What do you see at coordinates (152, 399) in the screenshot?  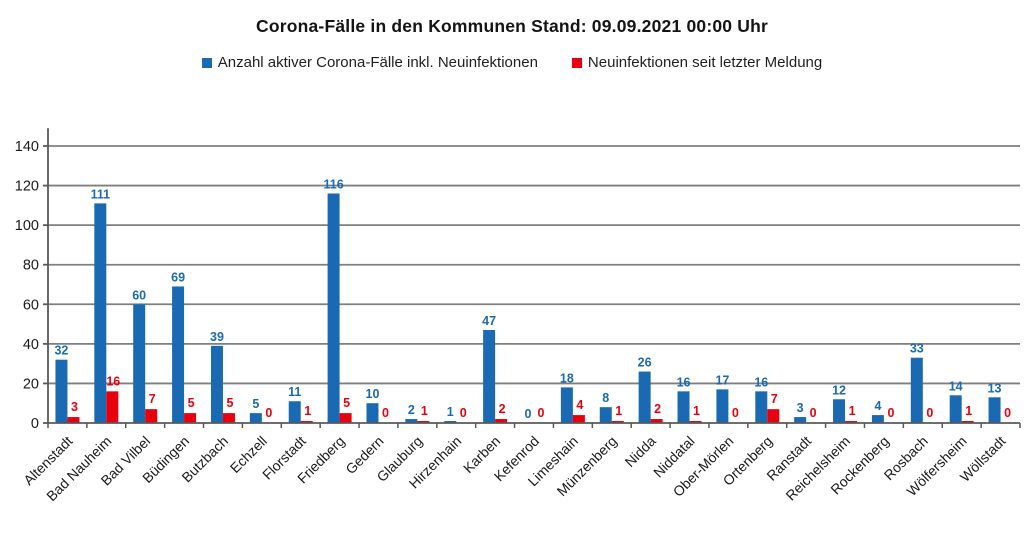 I see `value-label-new-Bad Vilbel: 7` at bounding box center [152, 399].